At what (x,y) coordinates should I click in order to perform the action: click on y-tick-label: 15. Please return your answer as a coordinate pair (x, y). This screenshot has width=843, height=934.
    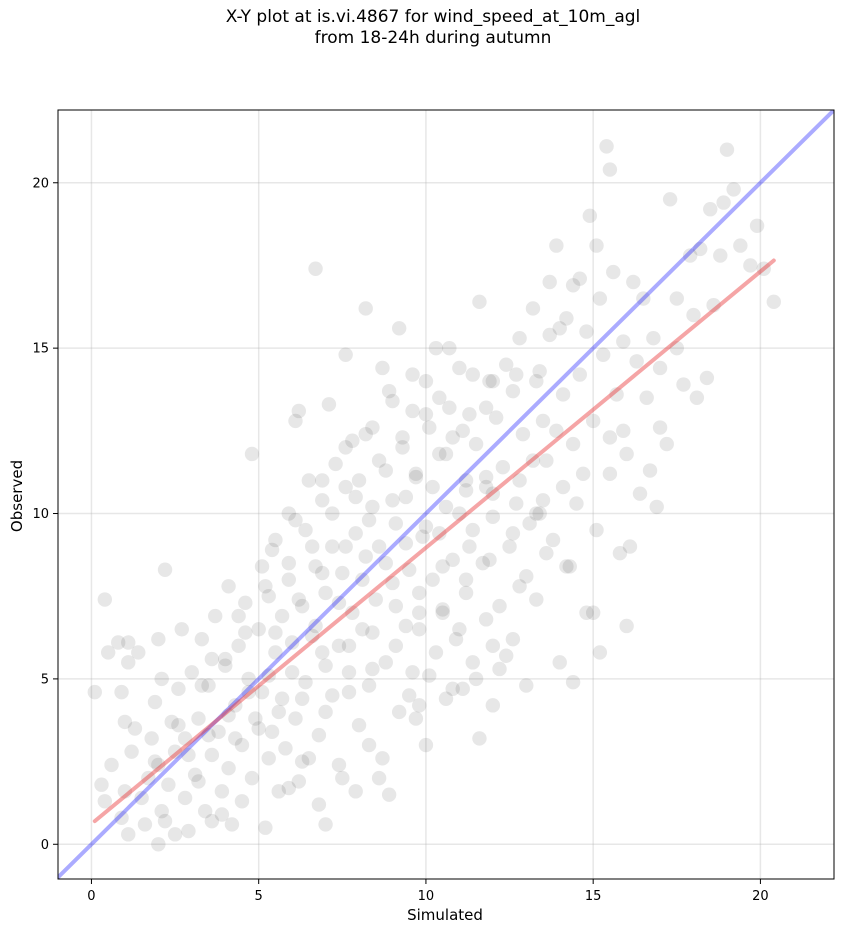
    Looking at the image, I should click on (40, 349).